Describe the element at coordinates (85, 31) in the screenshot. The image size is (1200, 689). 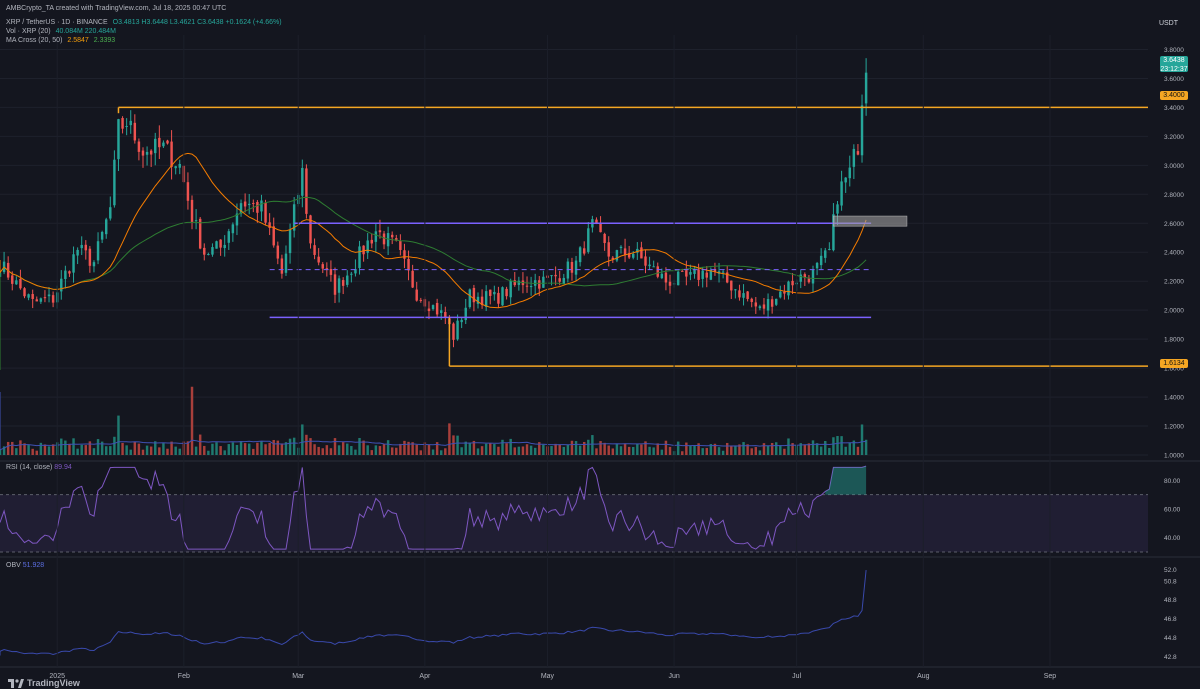
I see `volume-values: 40.084M 220.484M` at that location.